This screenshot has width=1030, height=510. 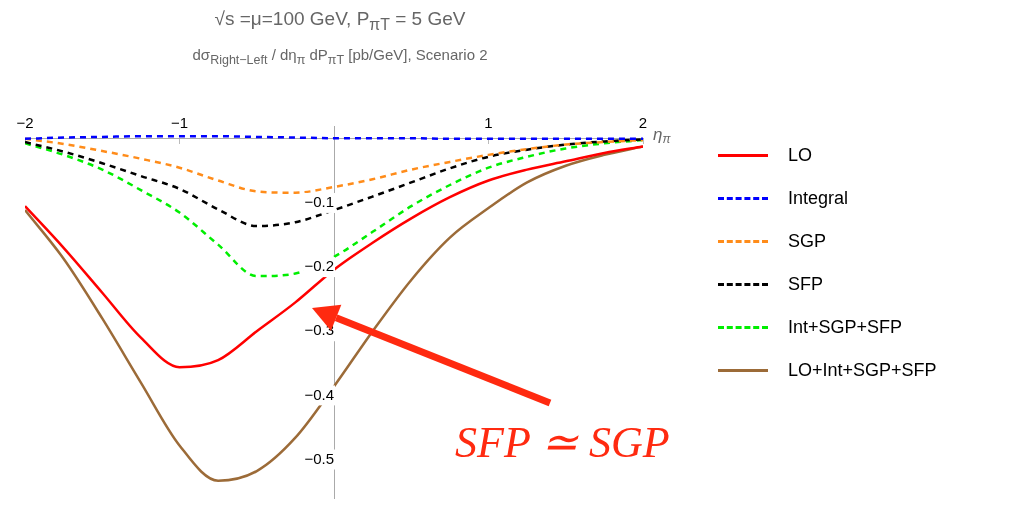 What do you see at coordinates (25, 122) in the screenshot?
I see `x-tick-label: −2` at bounding box center [25, 122].